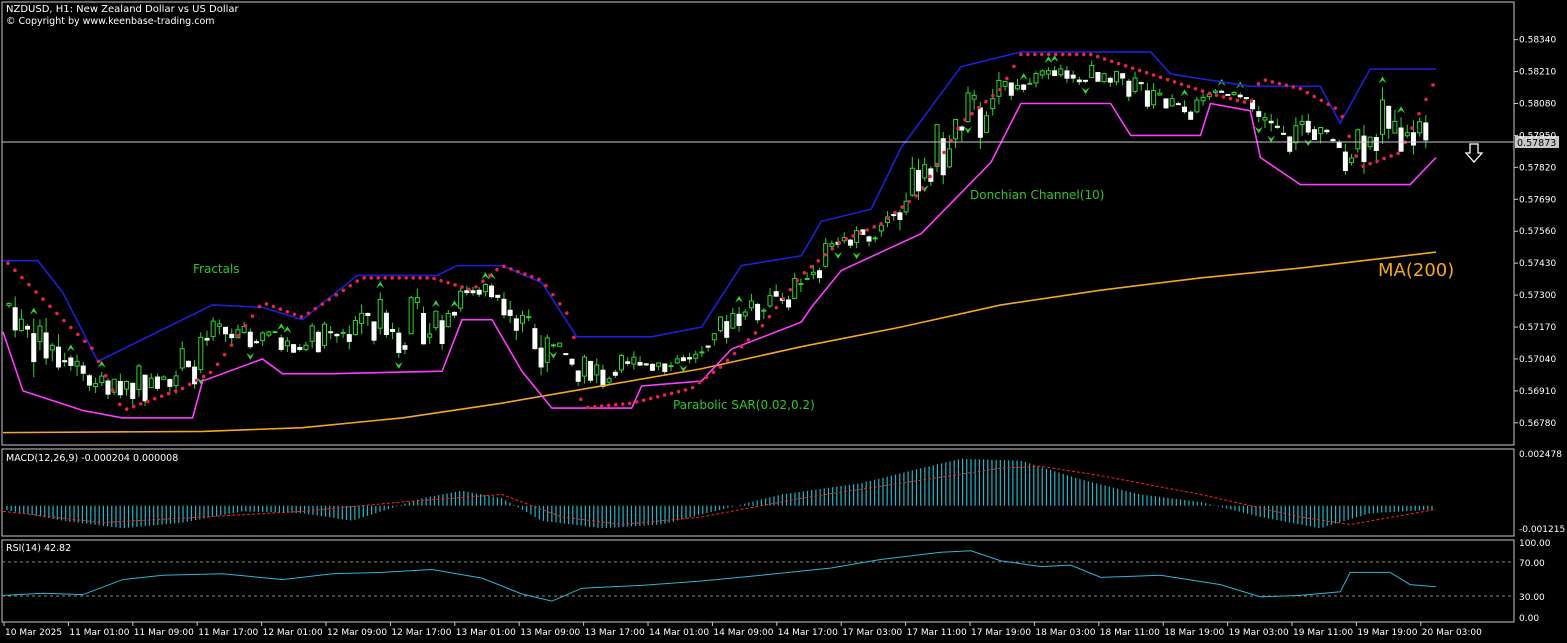 This screenshot has width=1567, height=643. I want to click on price-tick-label: 0.57170, so click(1537, 328).